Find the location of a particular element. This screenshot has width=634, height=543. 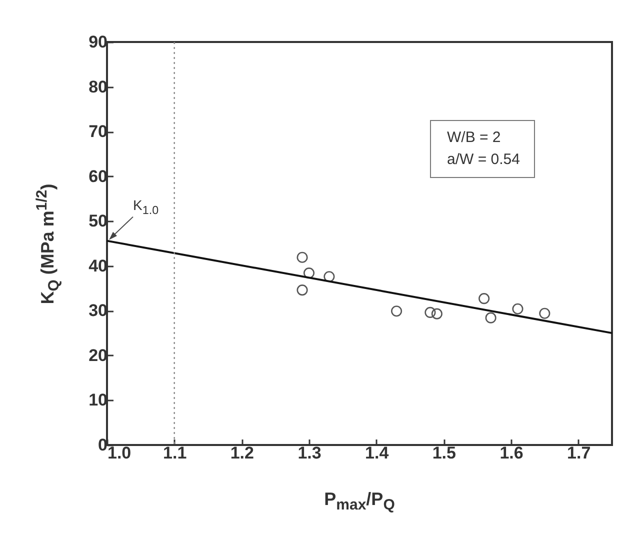

y-tick-label: 70 is located at coordinates (98, 132).